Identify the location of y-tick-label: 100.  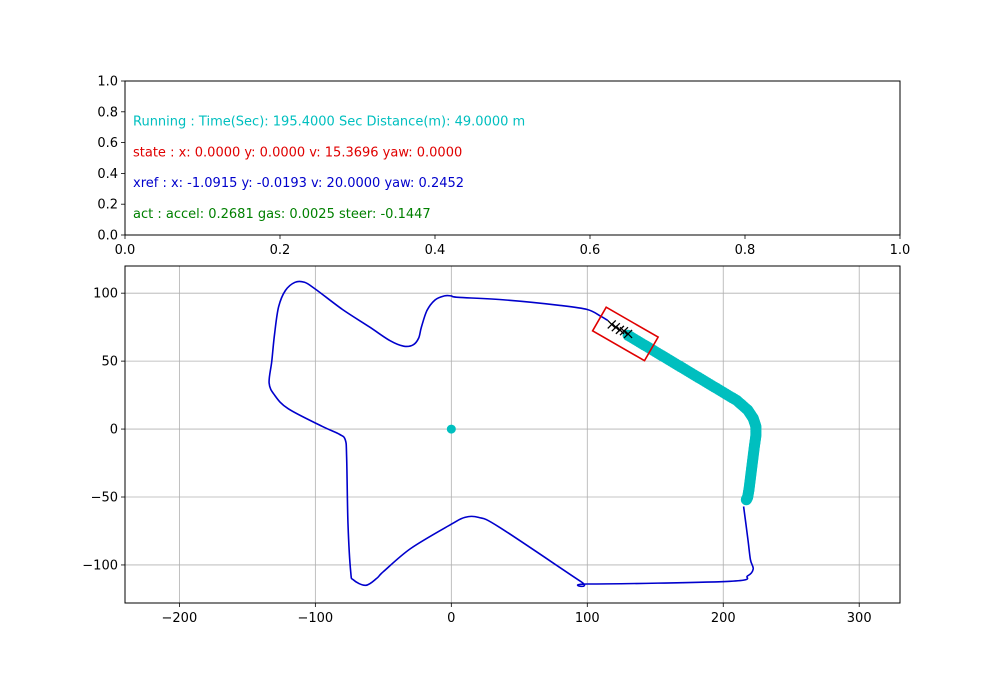
(105, 294).